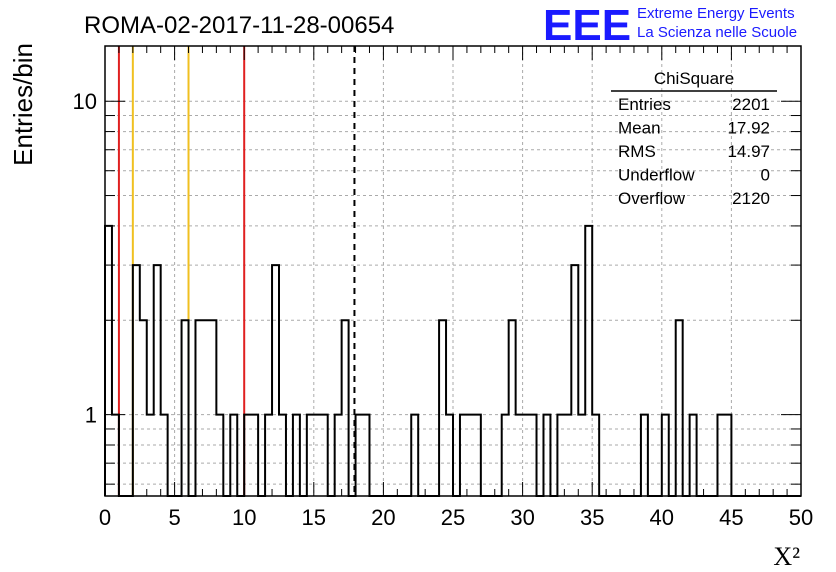 This screenshot has width=836, height=572. Describe the element at coordinates (91, 415) in the screenshot. I see `y-tick-label: 1` at that location.